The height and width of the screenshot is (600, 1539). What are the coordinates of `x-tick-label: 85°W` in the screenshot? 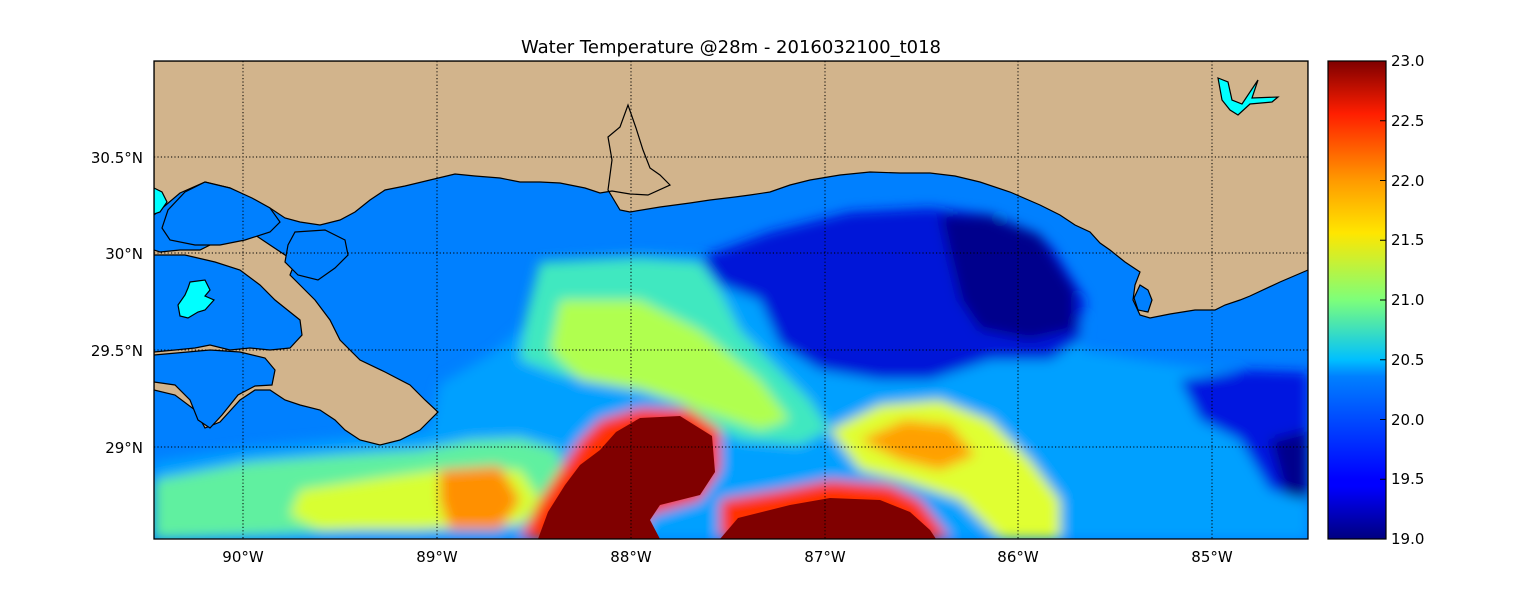 It's located at (1212, 557).